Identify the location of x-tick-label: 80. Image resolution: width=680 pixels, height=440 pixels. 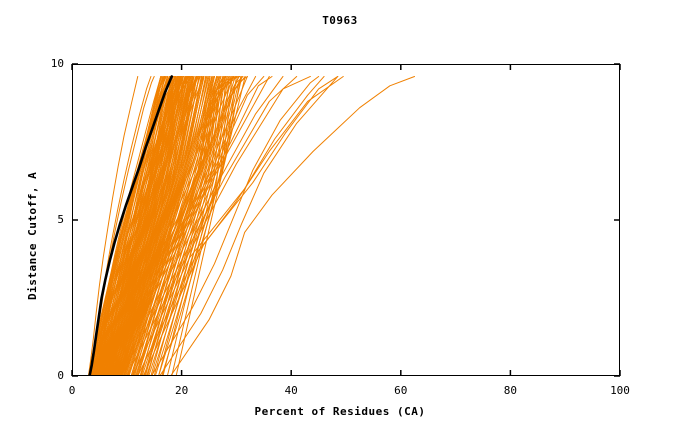
(510, 390).